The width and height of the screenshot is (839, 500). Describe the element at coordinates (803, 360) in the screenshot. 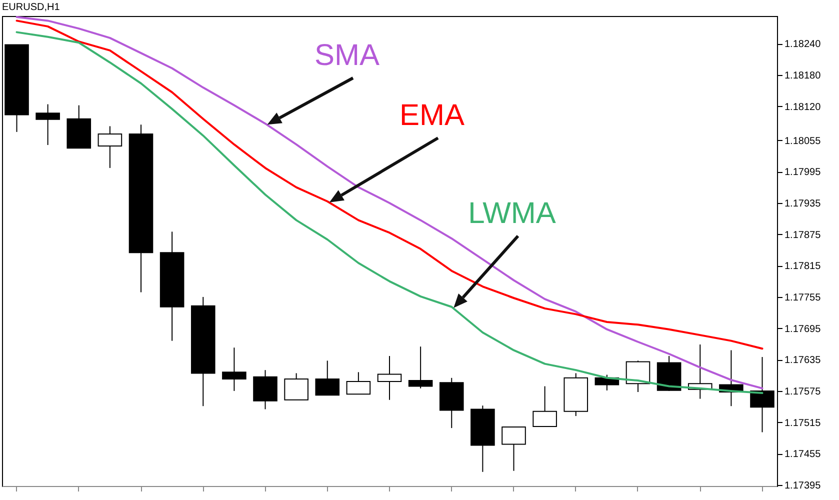

I see `y-tick-label: 1.17635` at that location.